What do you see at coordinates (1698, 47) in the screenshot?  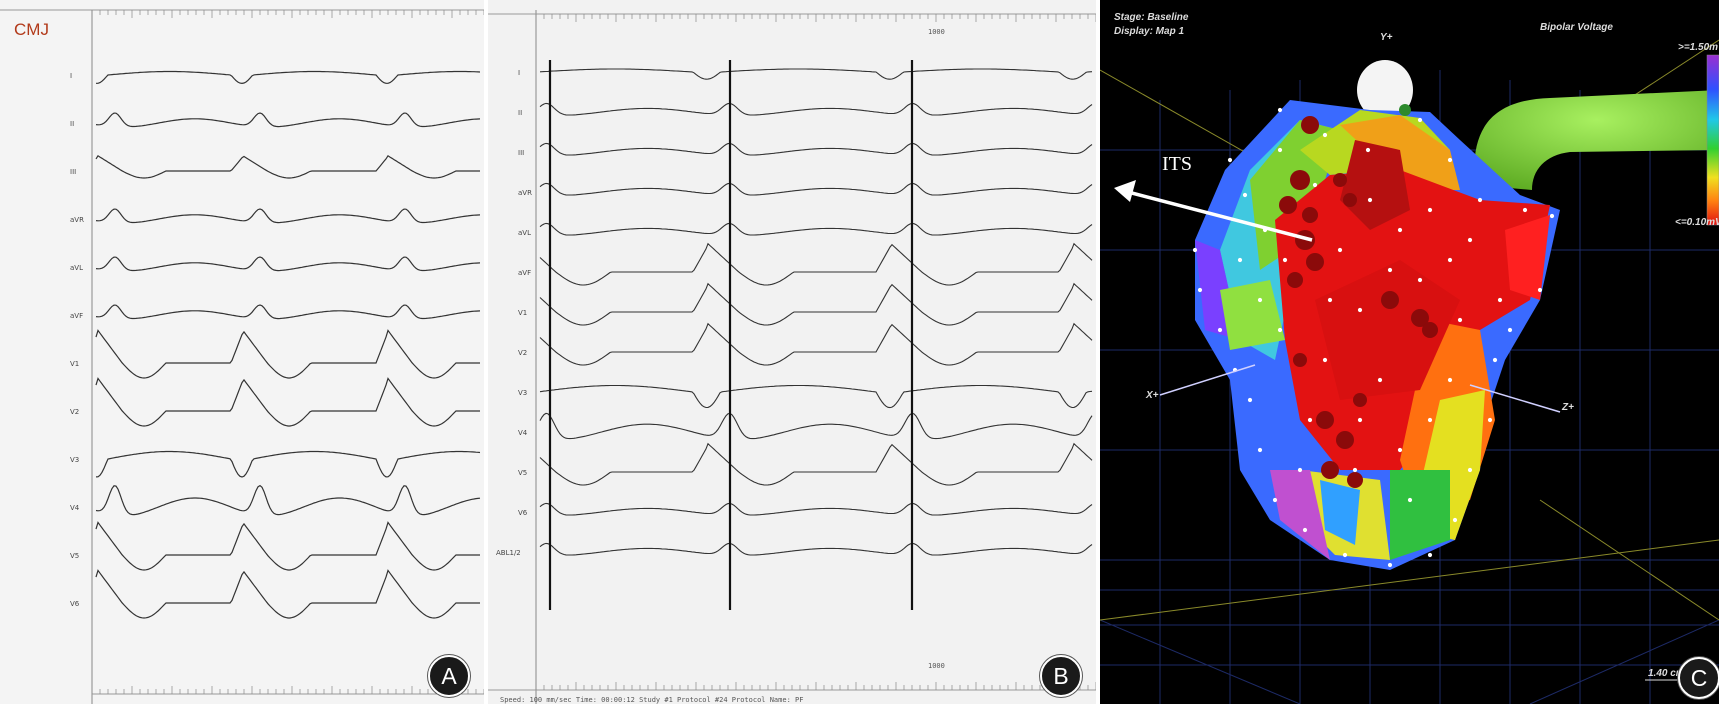 I see `scale-top-label: >=1.50mV` at bounding box center [1698, 47].